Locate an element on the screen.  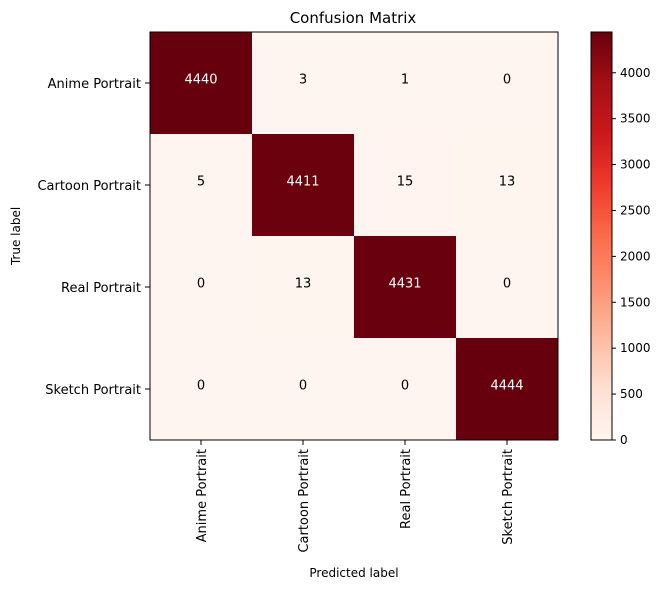
y-tick-label: Sketch Portrait is located at coordinates (93, 390).